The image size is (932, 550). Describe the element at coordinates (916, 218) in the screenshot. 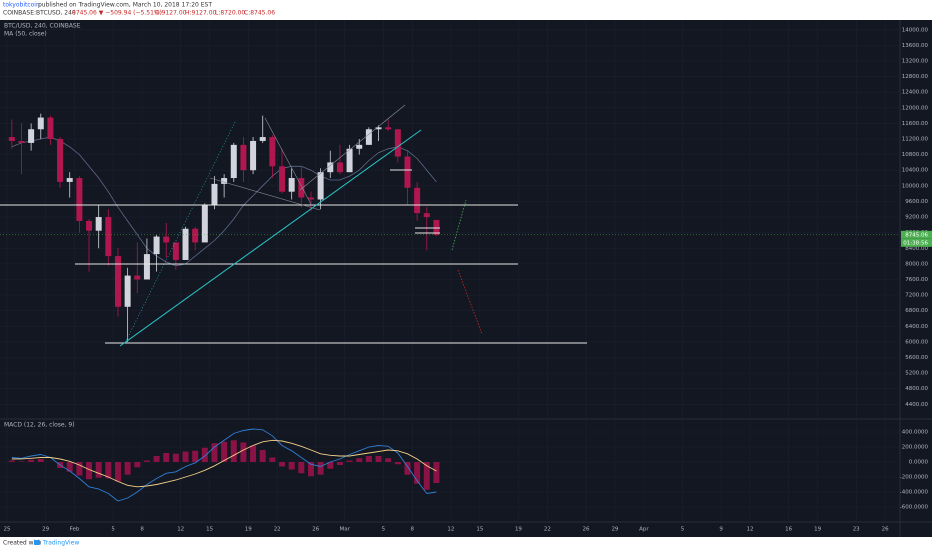

I see `y-tick-label: 9200.00` at that location.